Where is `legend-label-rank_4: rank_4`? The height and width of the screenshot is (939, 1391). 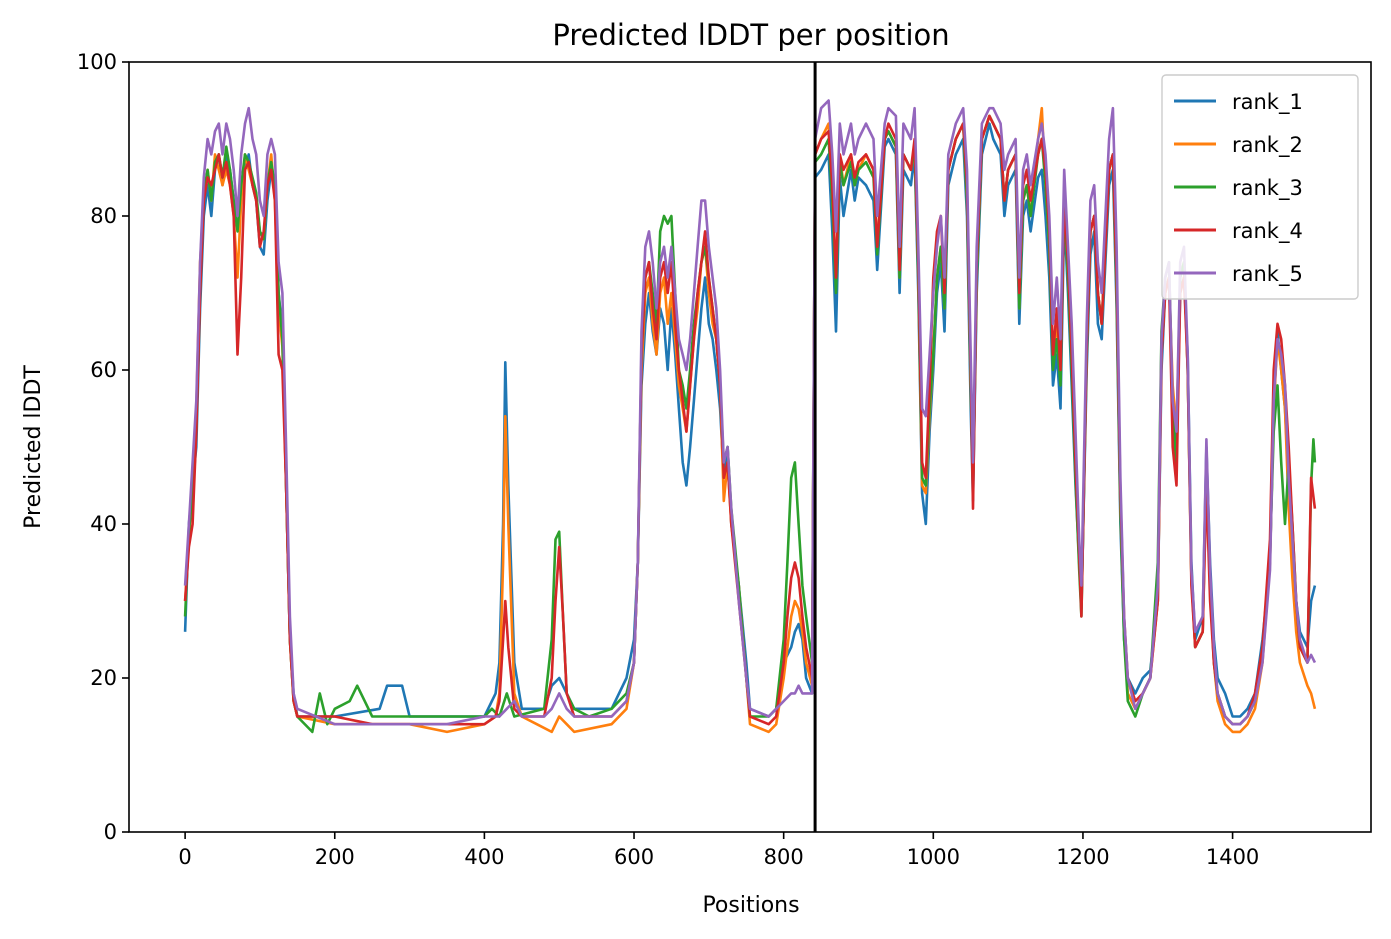 legend-label-rank_4: rank_4 is located at coordinates (1267, 231).